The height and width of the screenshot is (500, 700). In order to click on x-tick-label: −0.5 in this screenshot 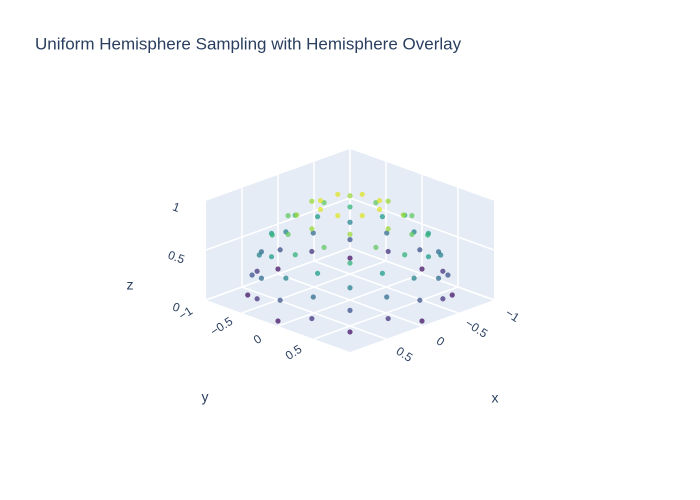, I will do `click(477, 328)`.